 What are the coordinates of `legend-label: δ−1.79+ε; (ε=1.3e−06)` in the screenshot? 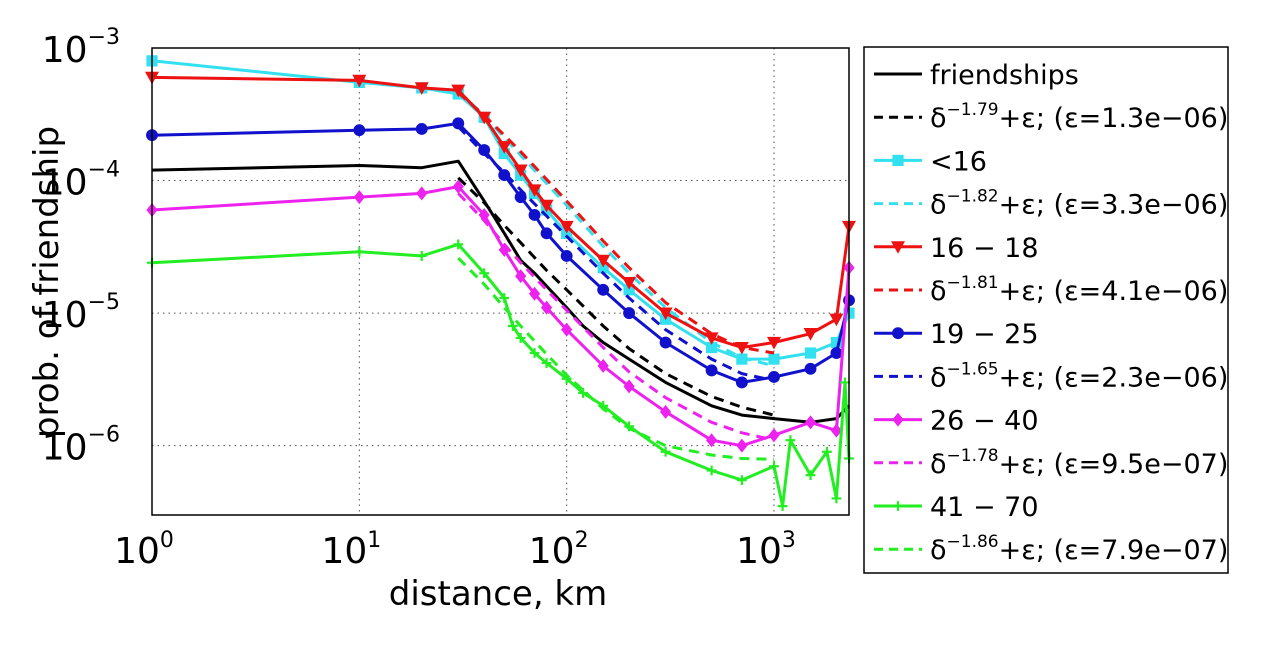 It's located at (1079, 117).